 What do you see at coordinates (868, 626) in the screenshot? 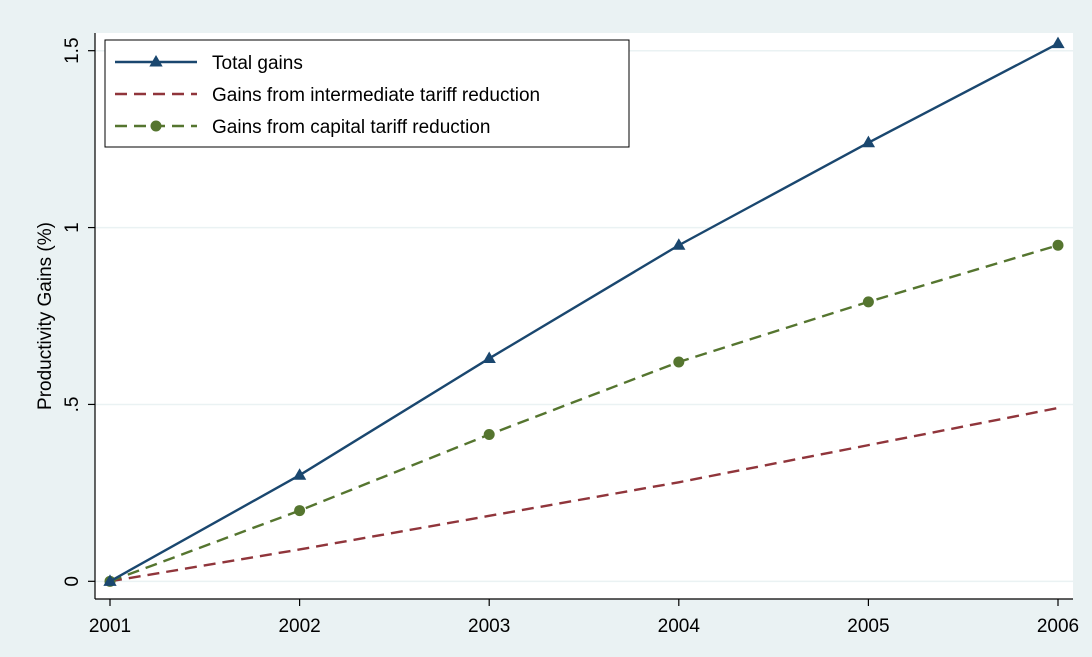
I see `x-tick-label: 2005` at bounding box center [868, 626].